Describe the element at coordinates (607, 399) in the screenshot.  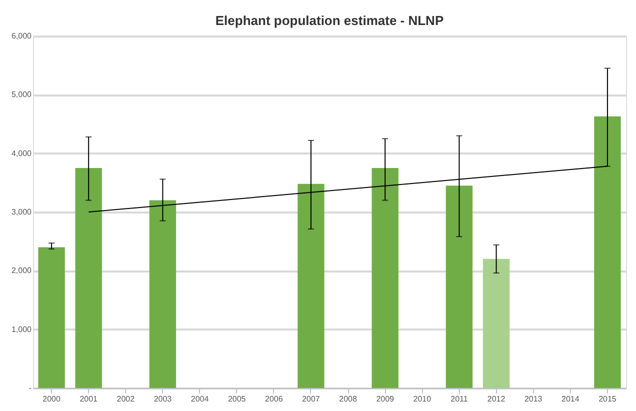
I see `x-tick-label: 2015` at that location.